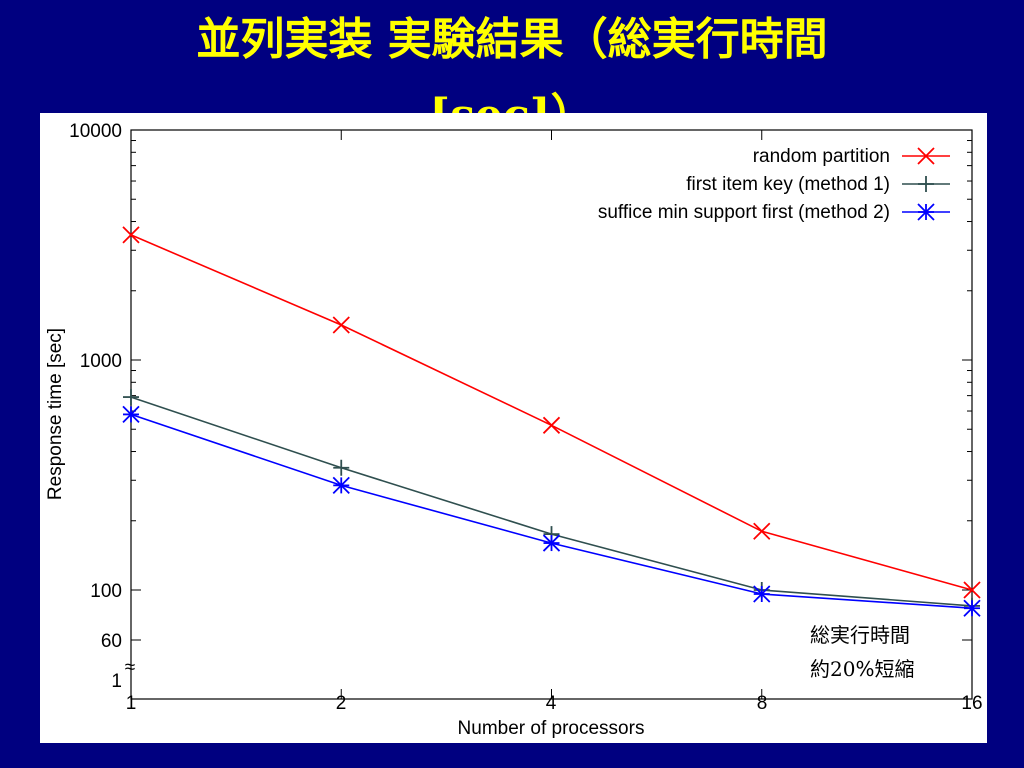 The height and width of the screenshot is (768, 1024). Describe the element at coordinates (512, 39) in the screenshot. I see `slide-title-line1: 並列実装 実験結果（総実行時間` at that location.